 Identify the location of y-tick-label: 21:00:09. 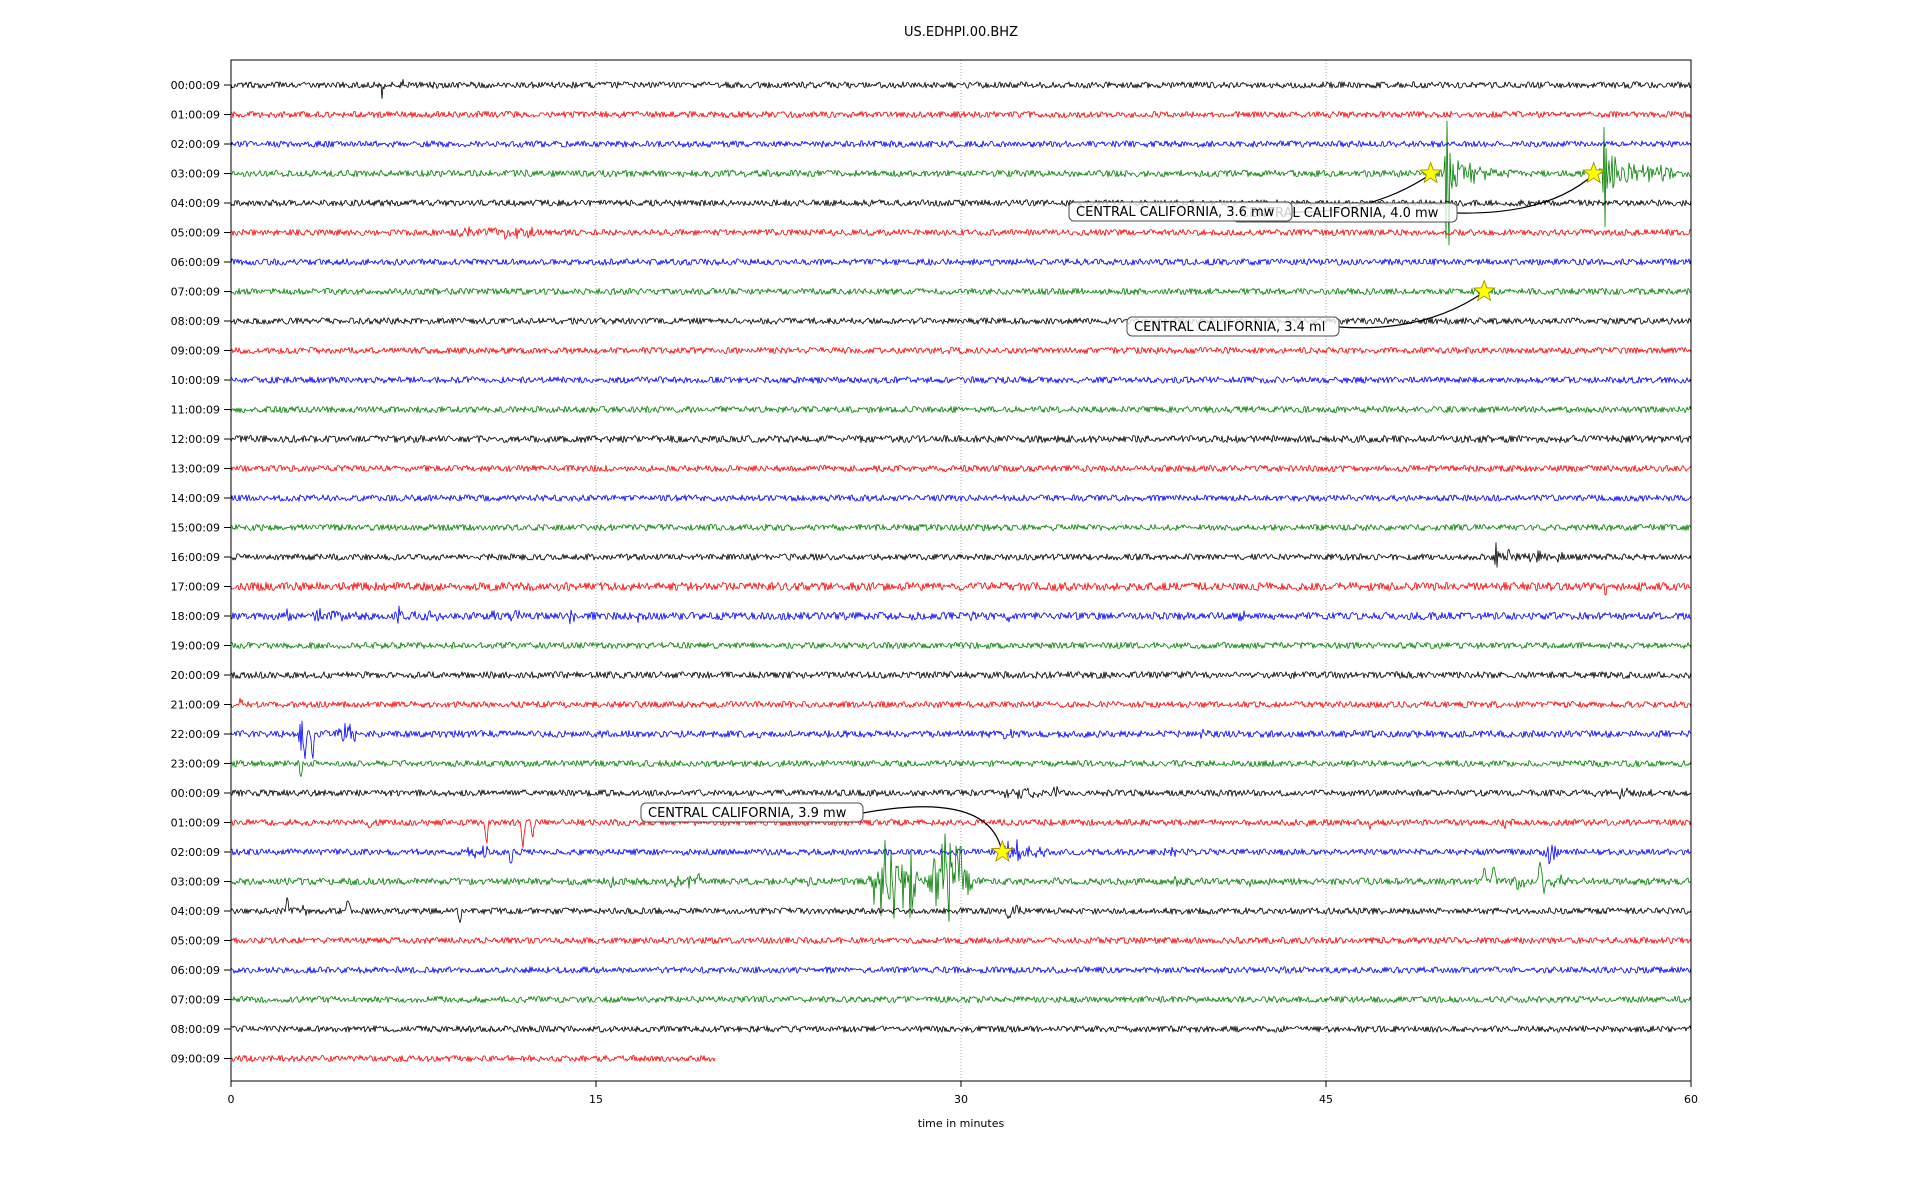
(195, 705).